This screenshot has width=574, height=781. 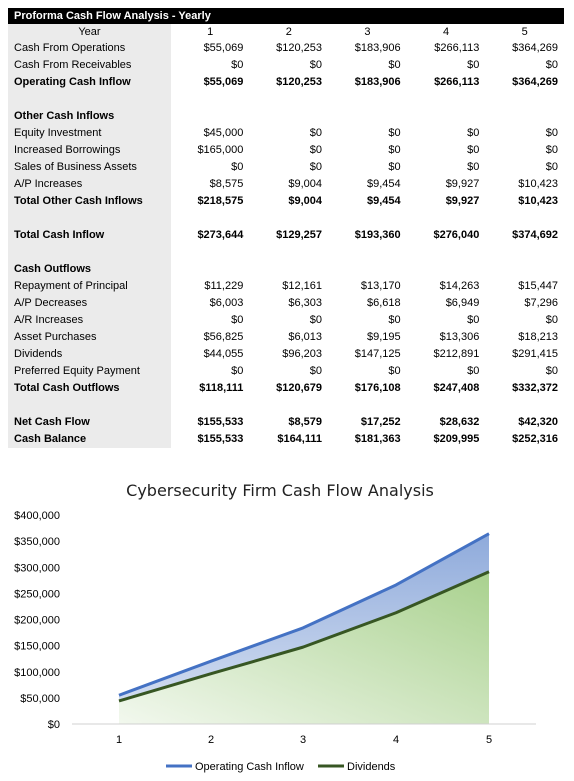 What do you see at coordinates (489, 740) in the screenshot?
I see `x-tick-label: 5` at bounding box center [489, 740].